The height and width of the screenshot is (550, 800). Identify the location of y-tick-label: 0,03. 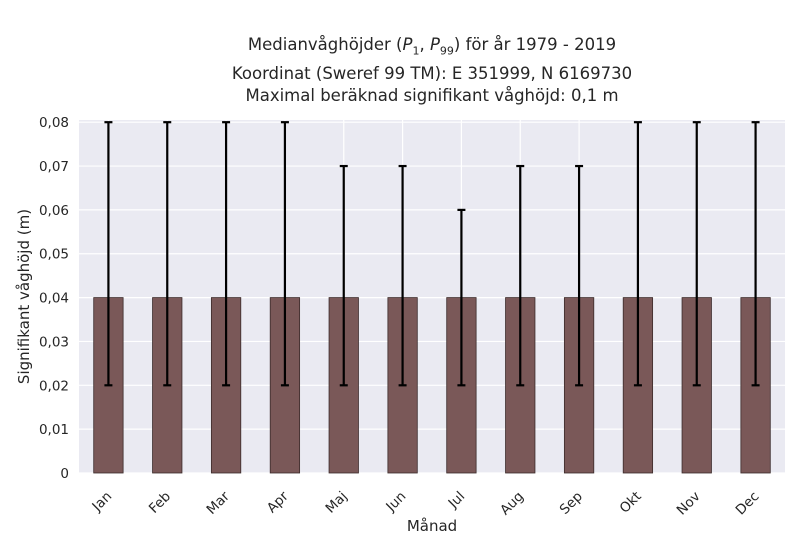
(54, 342).